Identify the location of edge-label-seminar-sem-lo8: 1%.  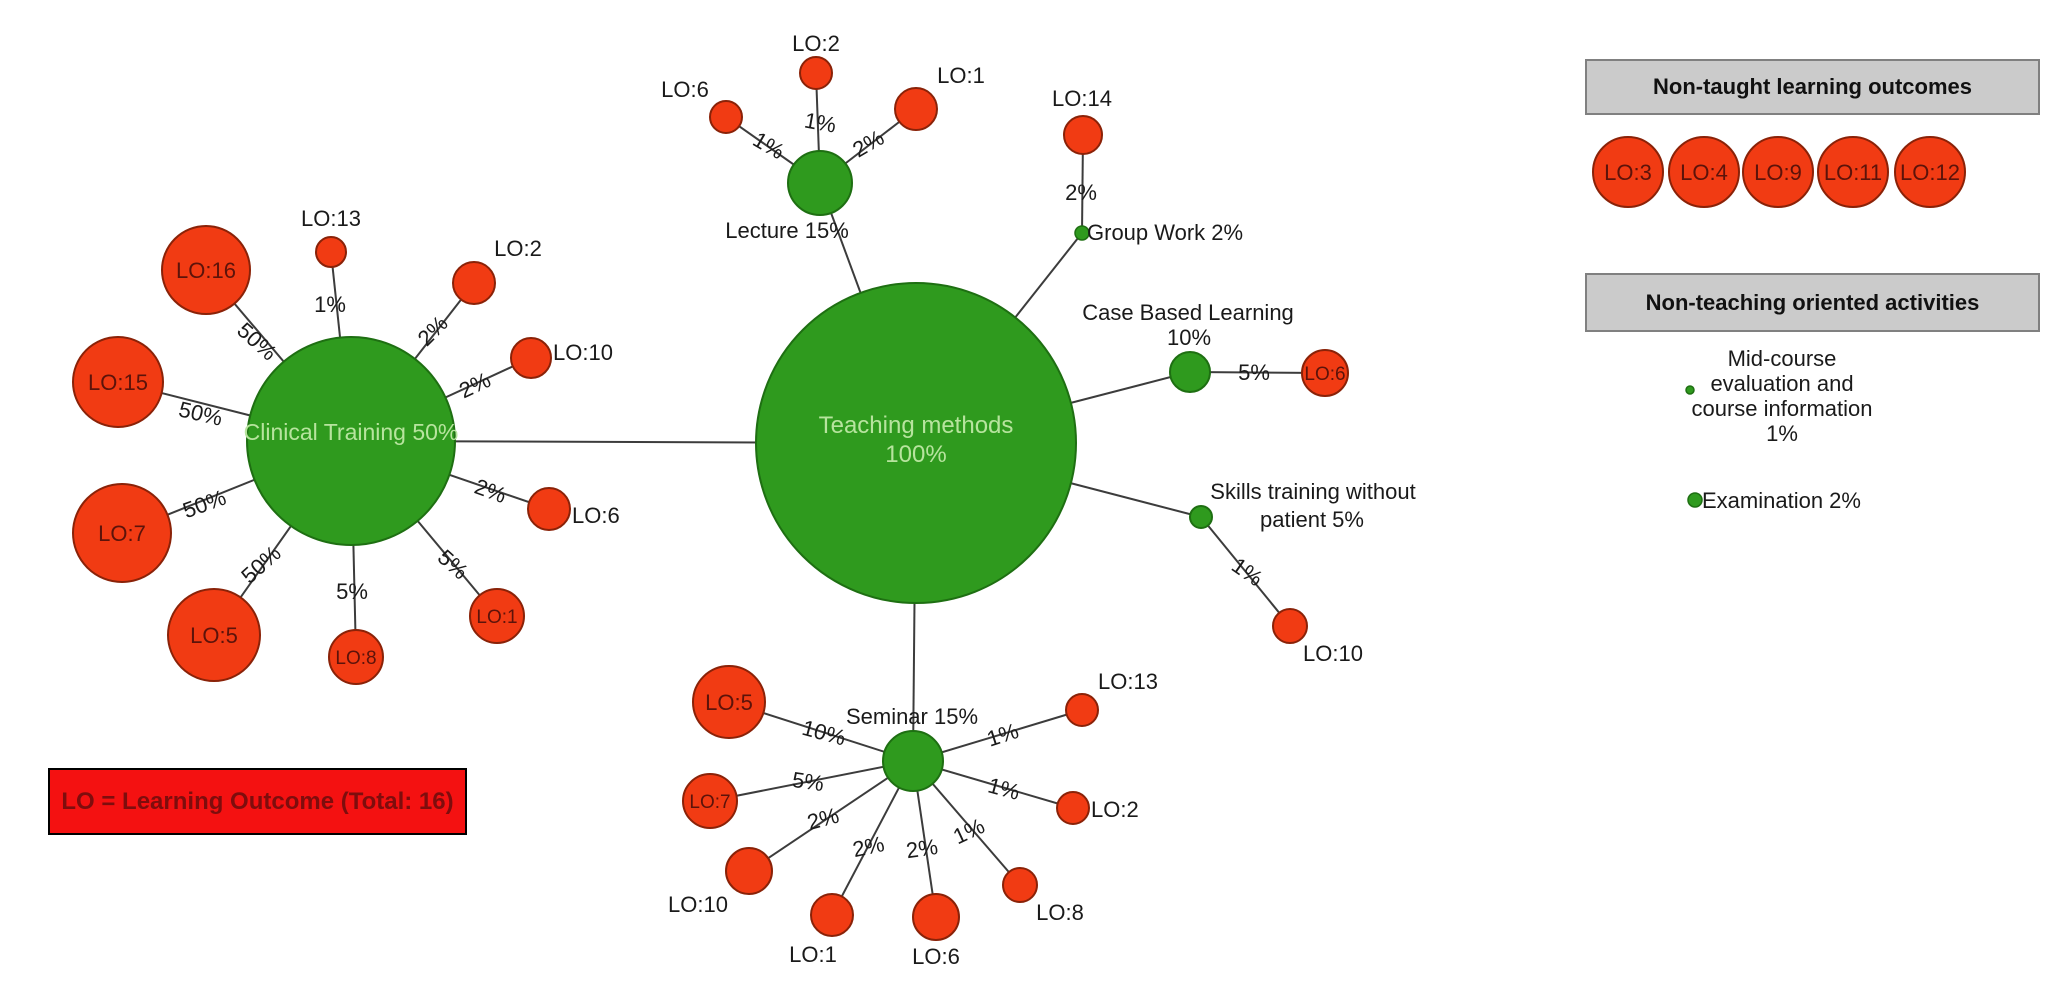
(968, 831).